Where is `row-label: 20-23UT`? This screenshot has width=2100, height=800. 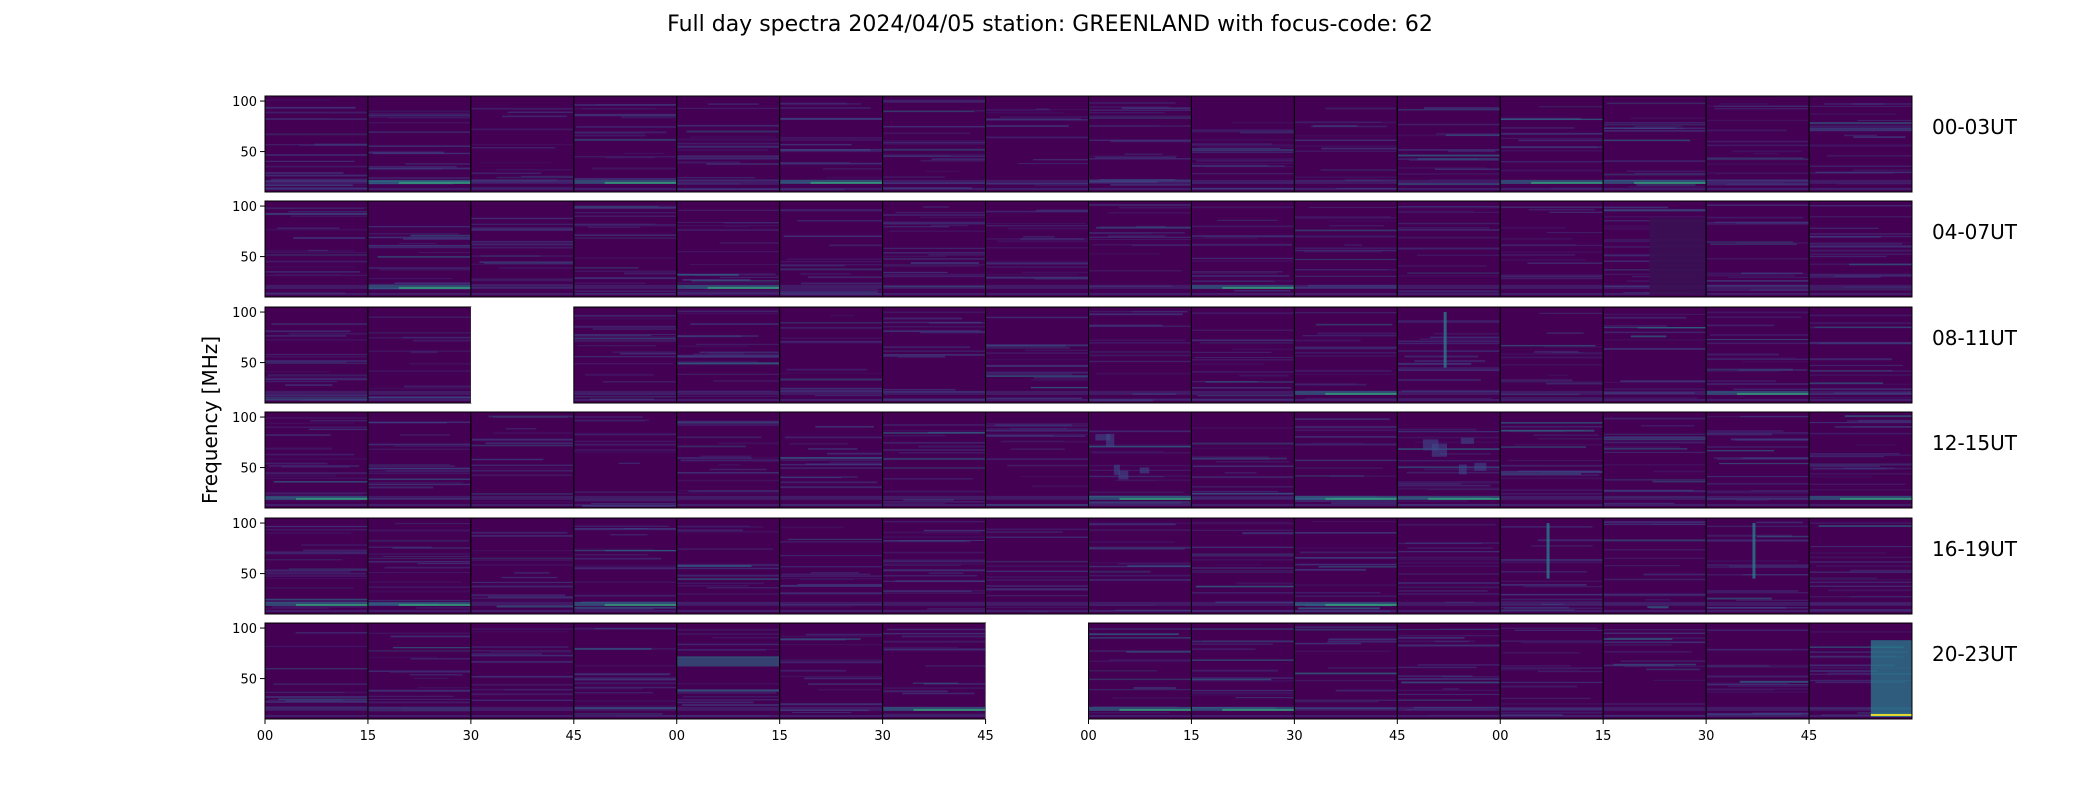
row-label: 20-23UT is located at coordinates (1975, 654).